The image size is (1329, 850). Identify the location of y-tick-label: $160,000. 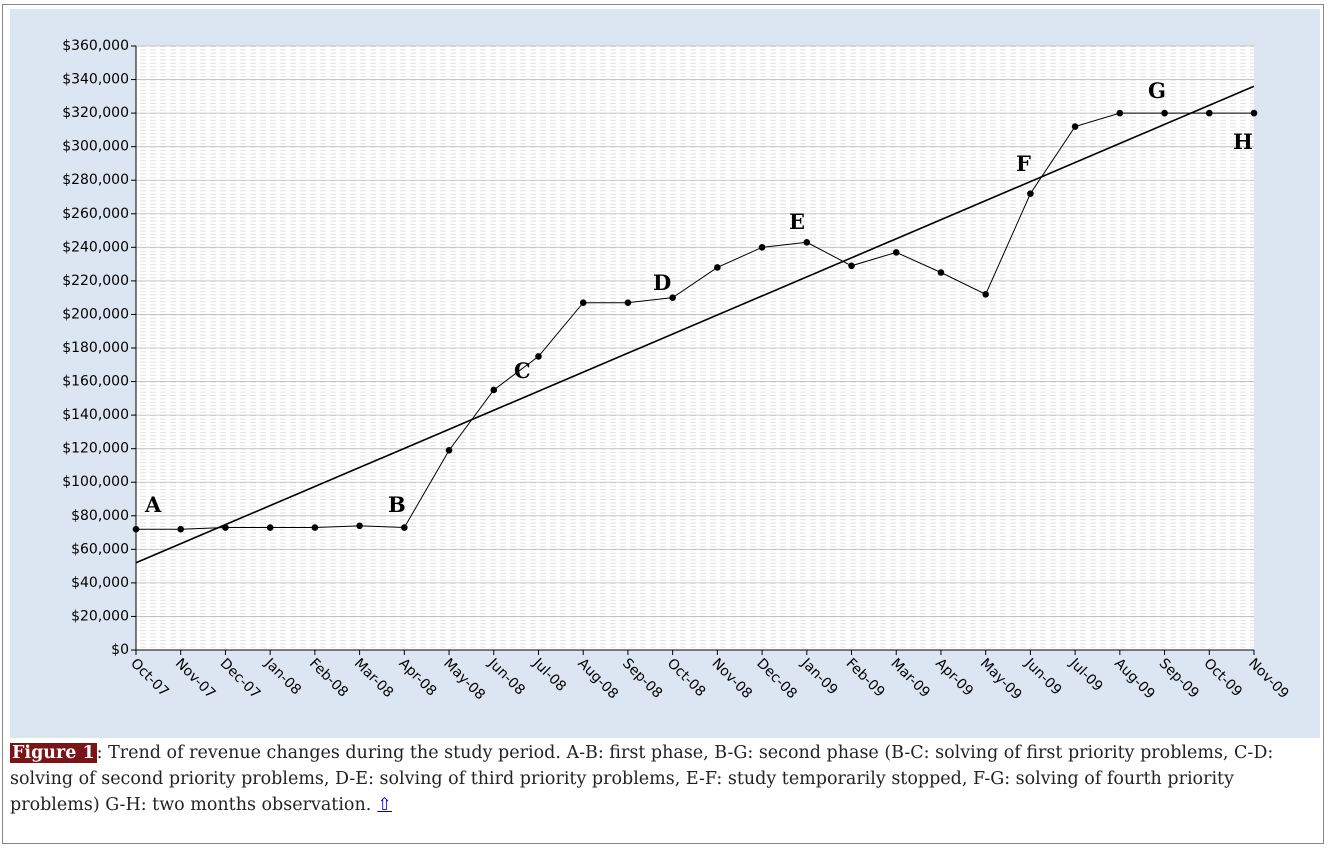
(95, 382).